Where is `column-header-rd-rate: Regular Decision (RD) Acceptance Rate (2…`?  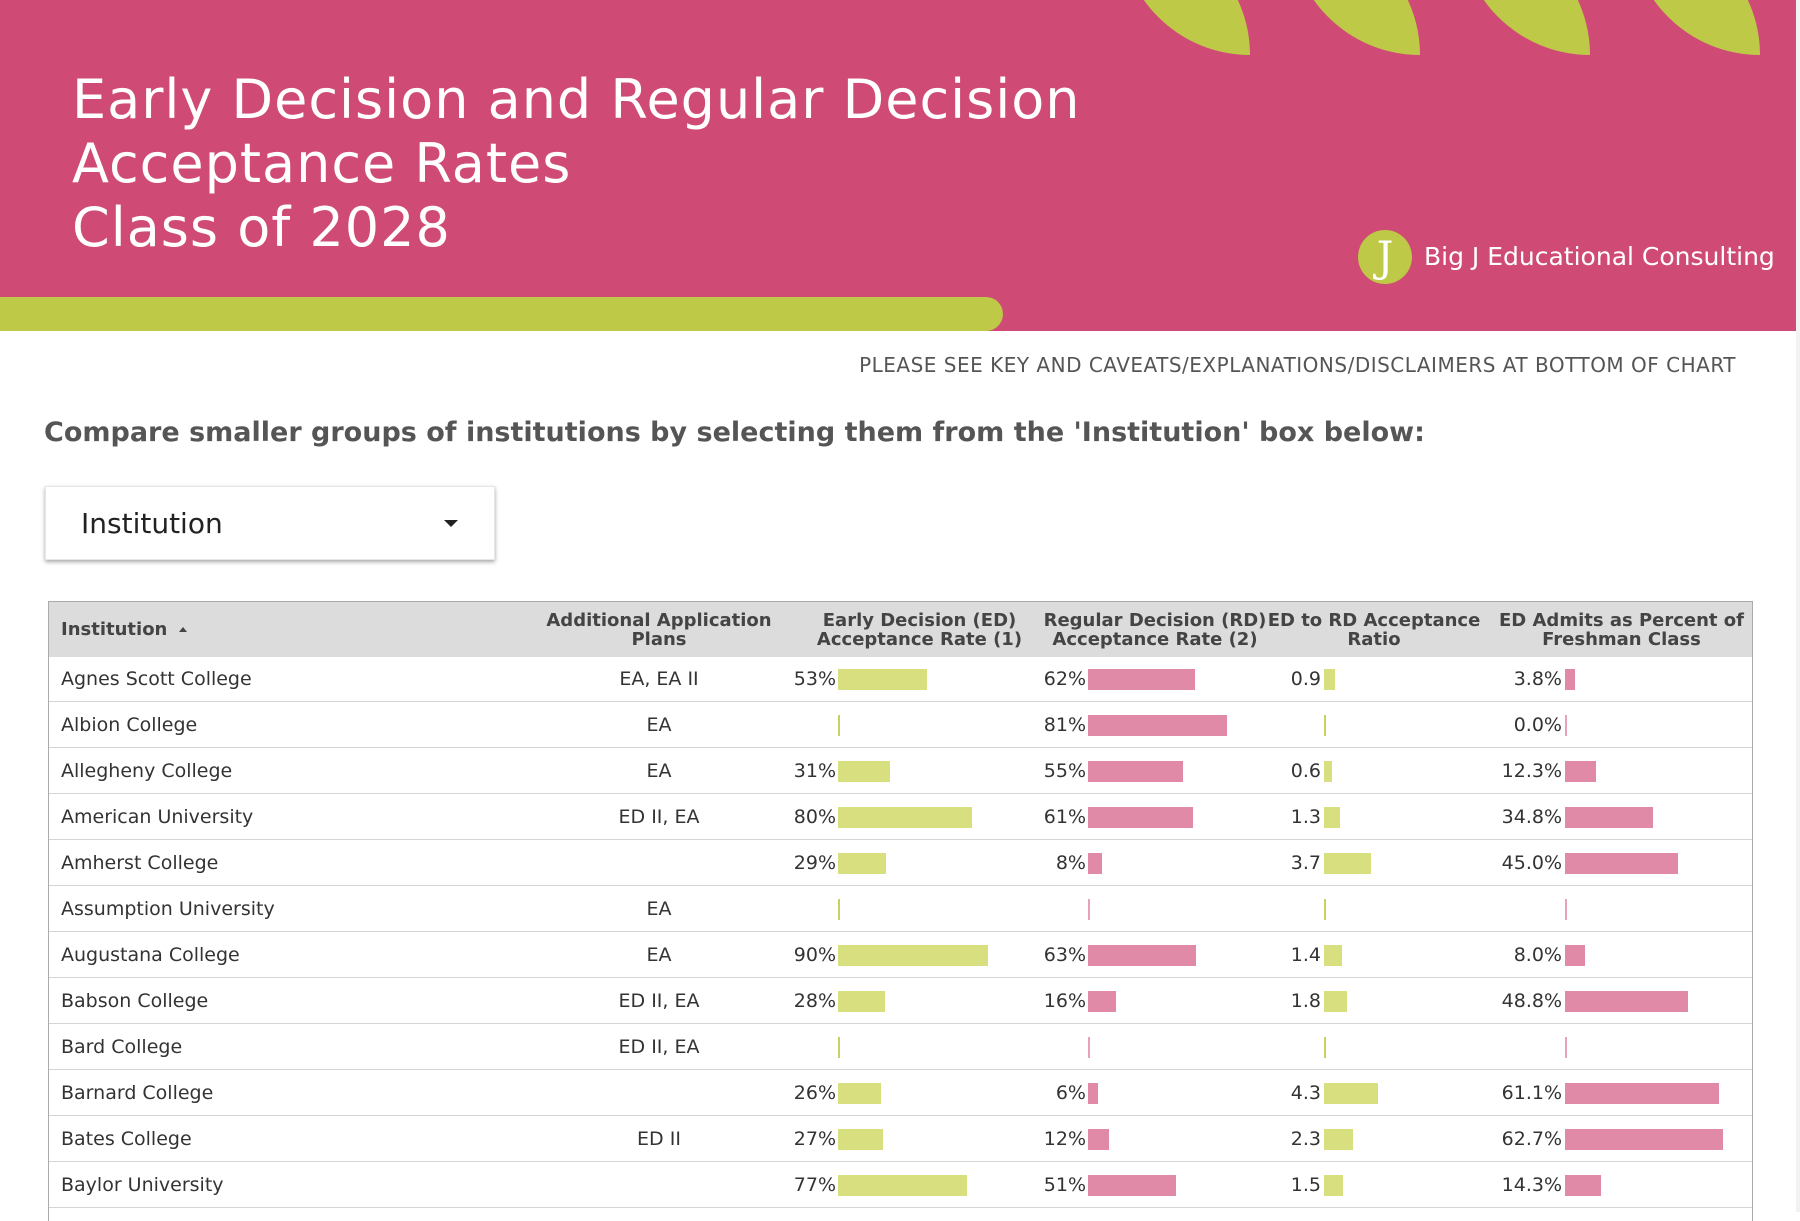 column-header-rd-rate: Regular Decision (RD) Acceptance Rate (2… is located at coordinates (1155, 629).